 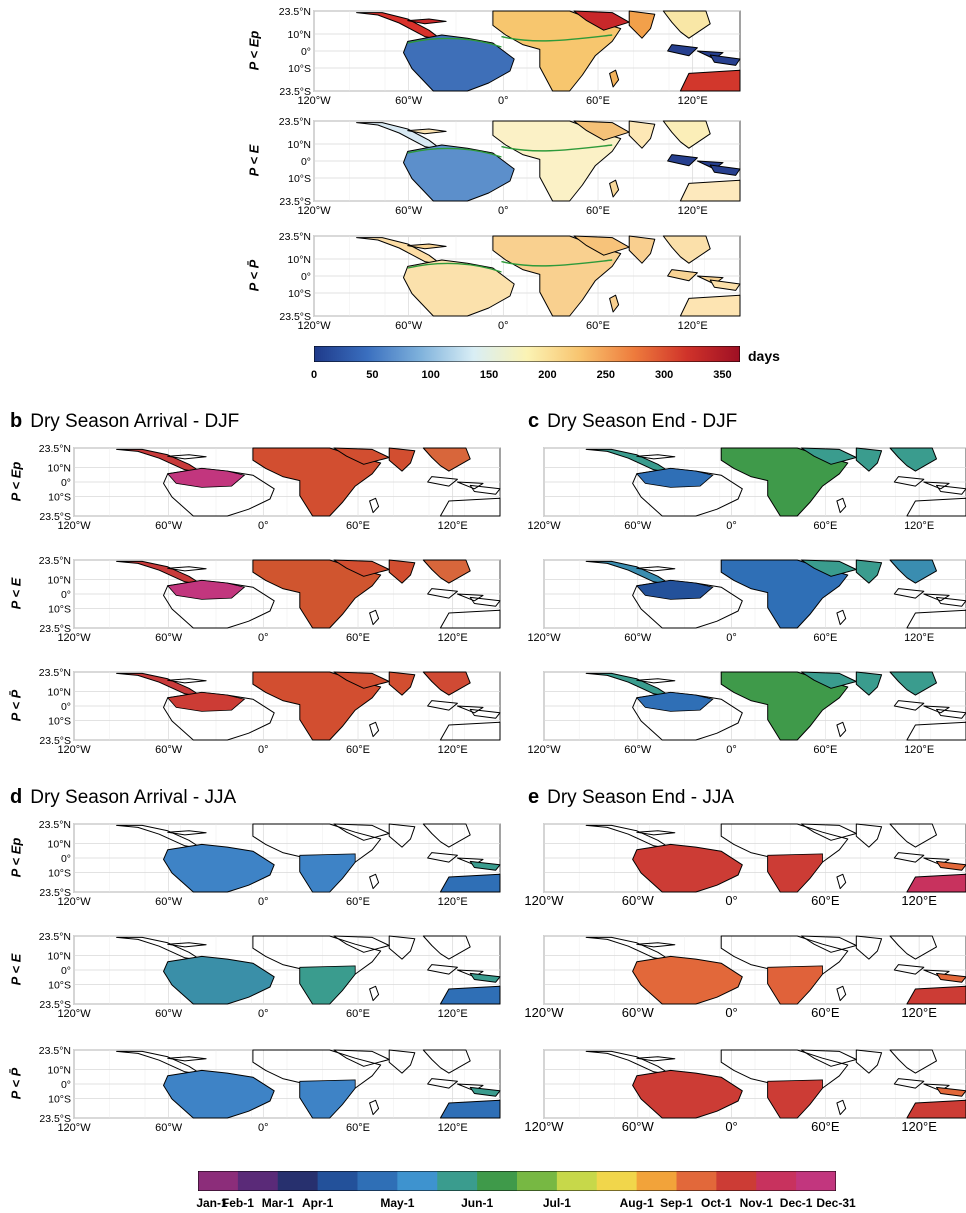 I want to click on panel-e-map-2: 120°W 60°W 0° 60°E 120°E, so click(x=745, y=977).